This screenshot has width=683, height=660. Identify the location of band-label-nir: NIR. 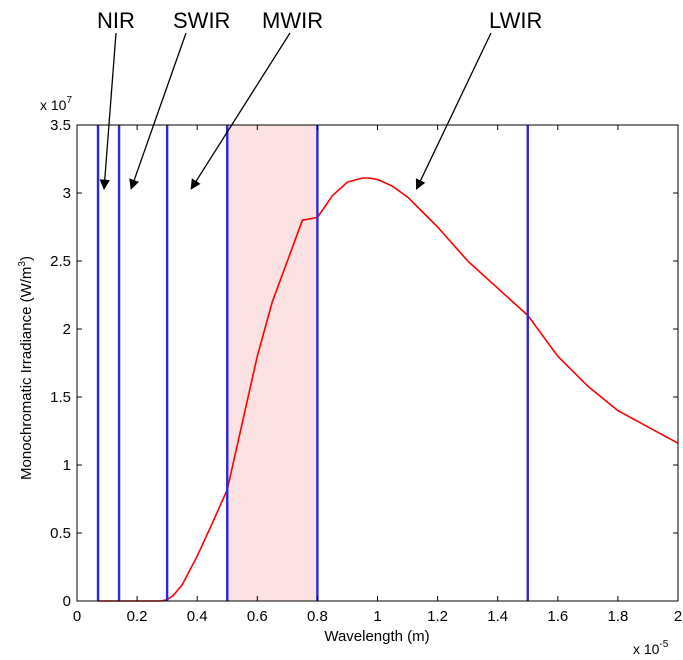
(116, 20).